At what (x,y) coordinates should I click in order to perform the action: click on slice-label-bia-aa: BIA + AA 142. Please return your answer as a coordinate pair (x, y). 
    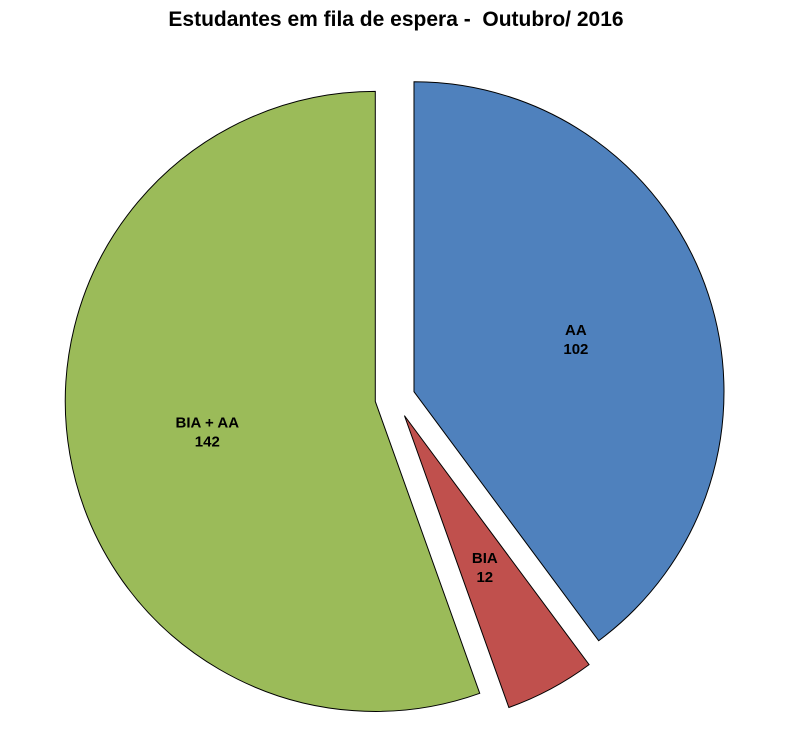
    Looking at the image, I should click on (208, 433).